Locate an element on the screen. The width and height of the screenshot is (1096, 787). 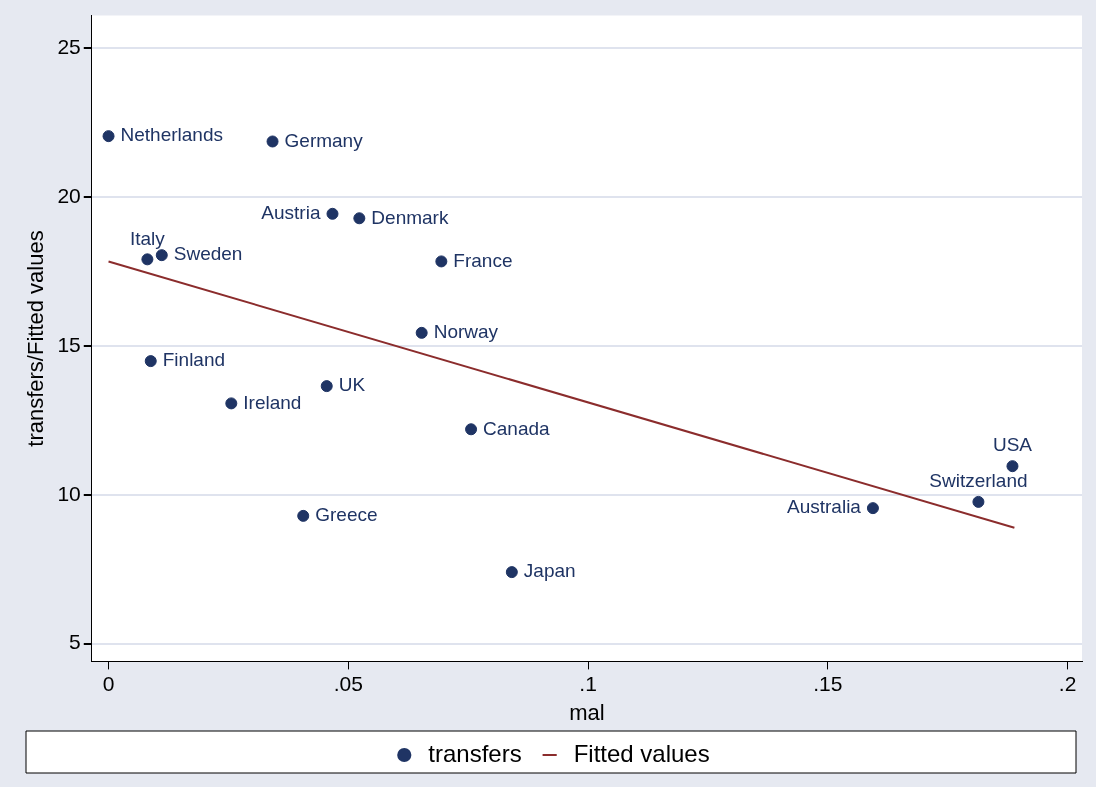
annotation: UK is located at coordinates (352, 385).